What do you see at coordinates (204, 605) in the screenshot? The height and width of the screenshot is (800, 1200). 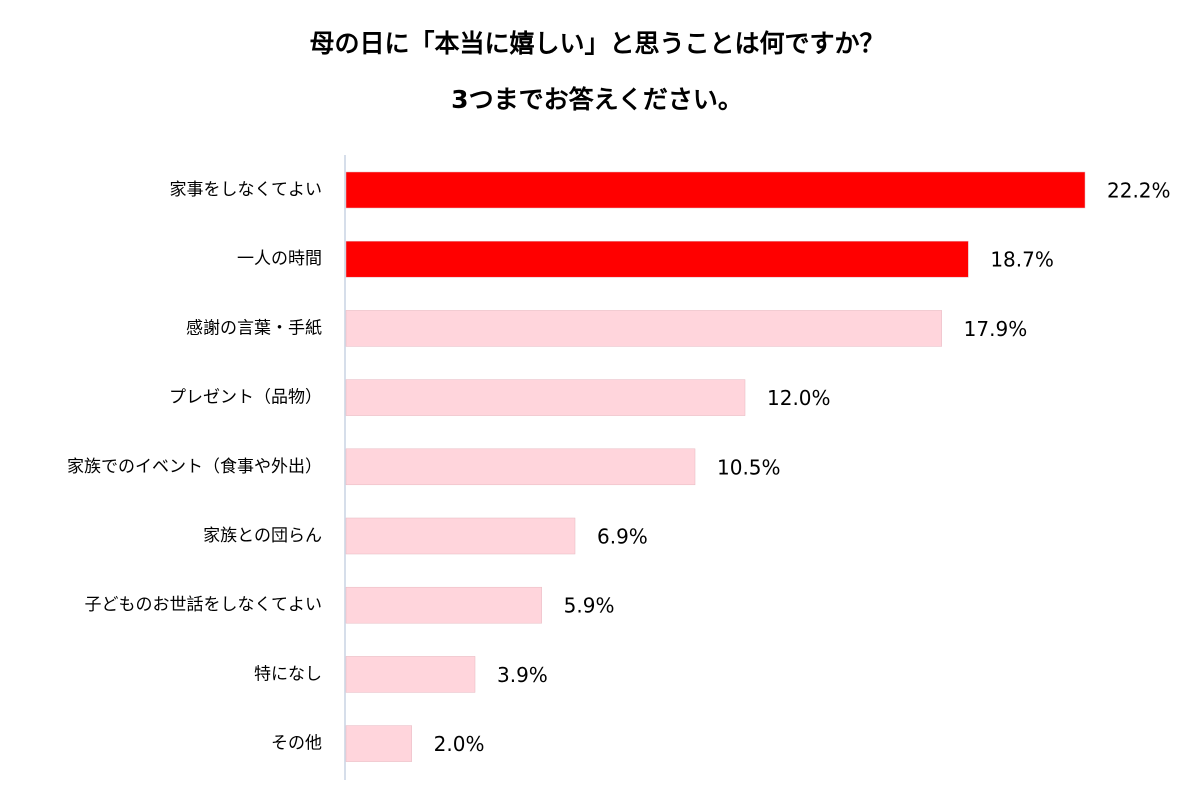 I see `category-label: 子どものお世話をしなくてよい` at bounding box center [204, 605].